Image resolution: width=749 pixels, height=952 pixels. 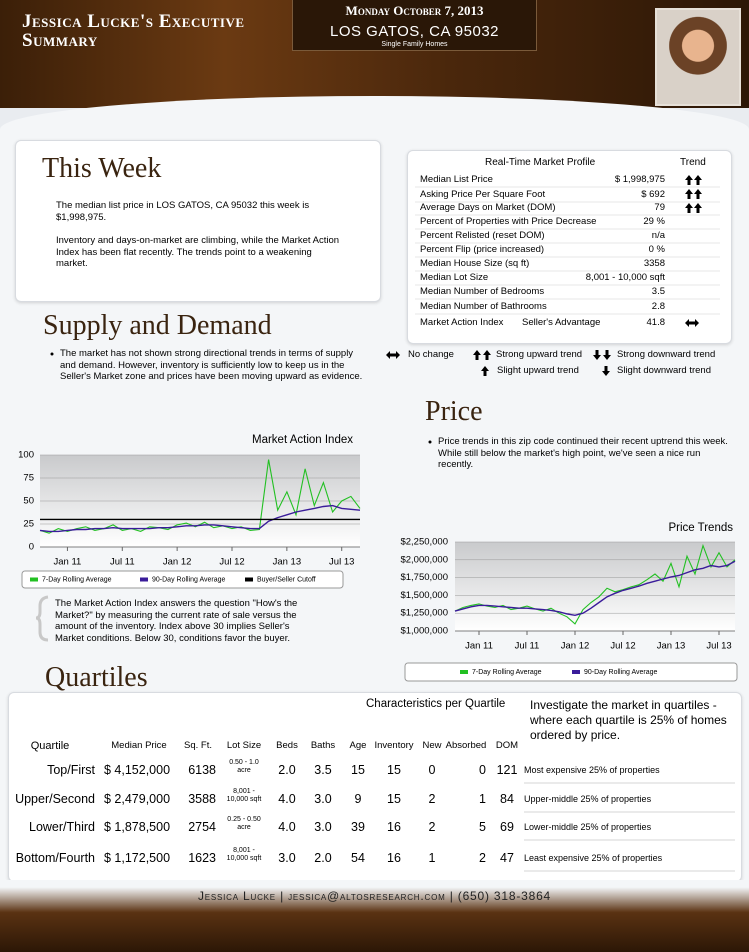 I want to click on table-cell: 5, so click(x=482, y=827).